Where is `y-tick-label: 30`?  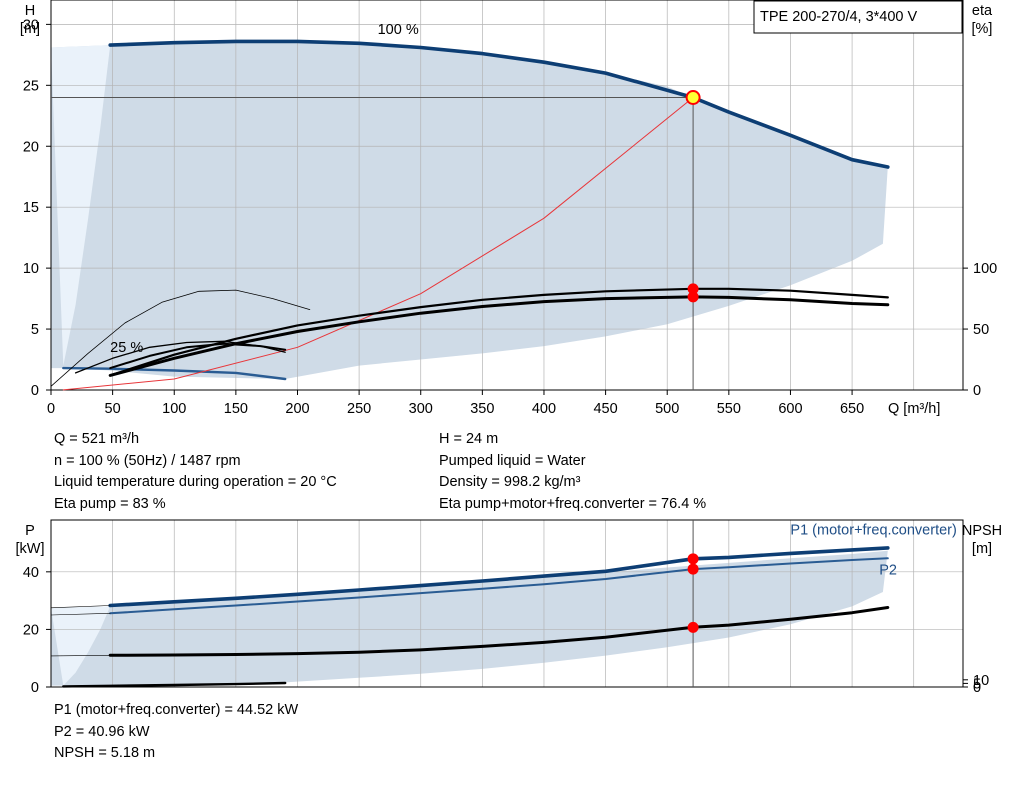
y-tick-label: 30 is located at coordinates (31, 25).